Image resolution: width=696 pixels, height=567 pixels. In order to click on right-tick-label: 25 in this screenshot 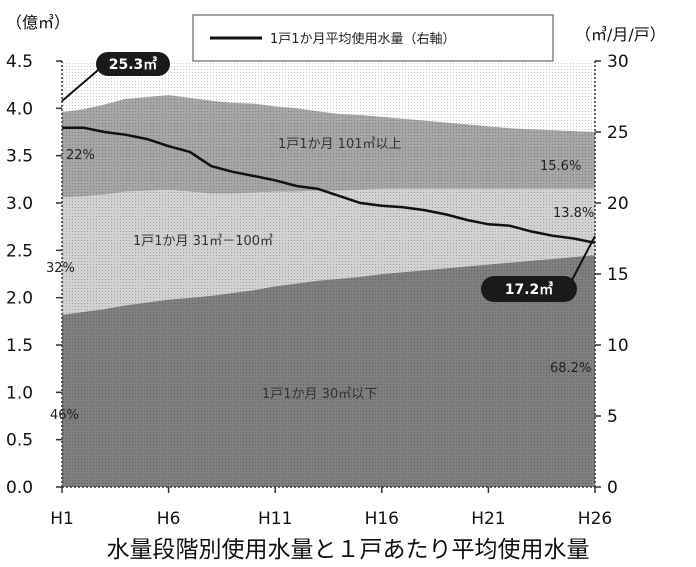, I will do `click(618, 133)`.